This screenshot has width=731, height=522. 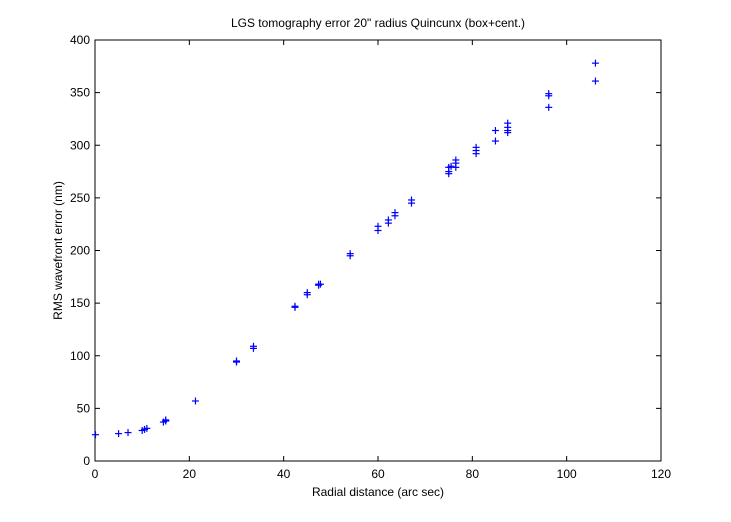 I want to click on y-tick-label: 400, so click(x=80, y=40).